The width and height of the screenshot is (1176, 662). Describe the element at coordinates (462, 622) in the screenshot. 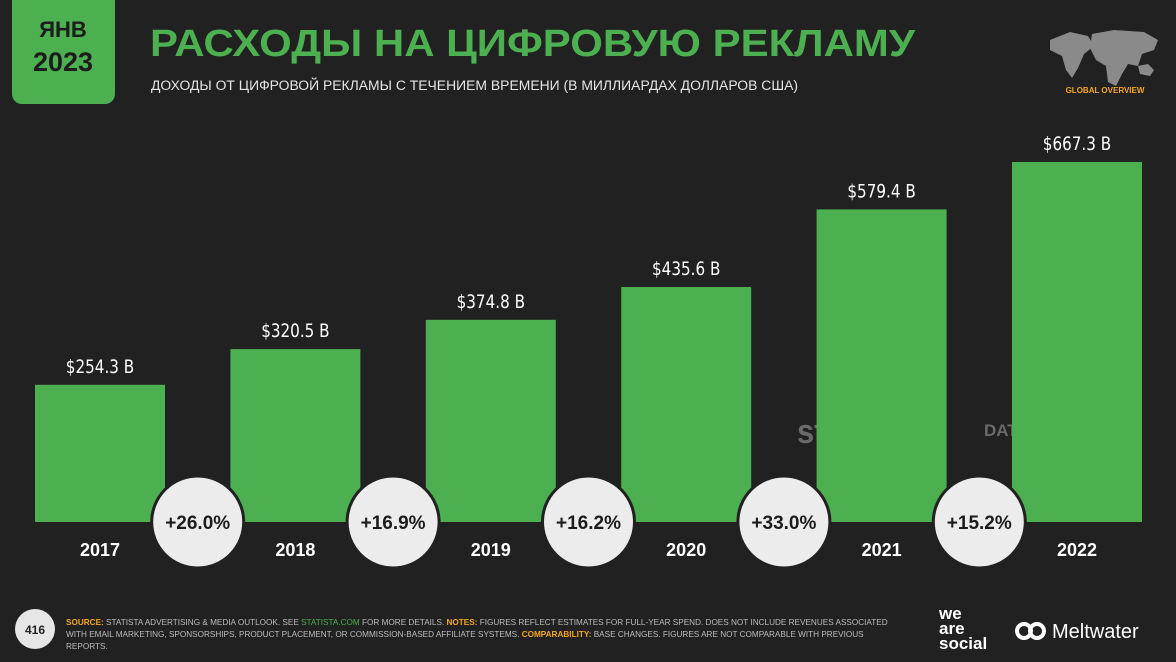

I see `footer-text: NOTES:` at that location.